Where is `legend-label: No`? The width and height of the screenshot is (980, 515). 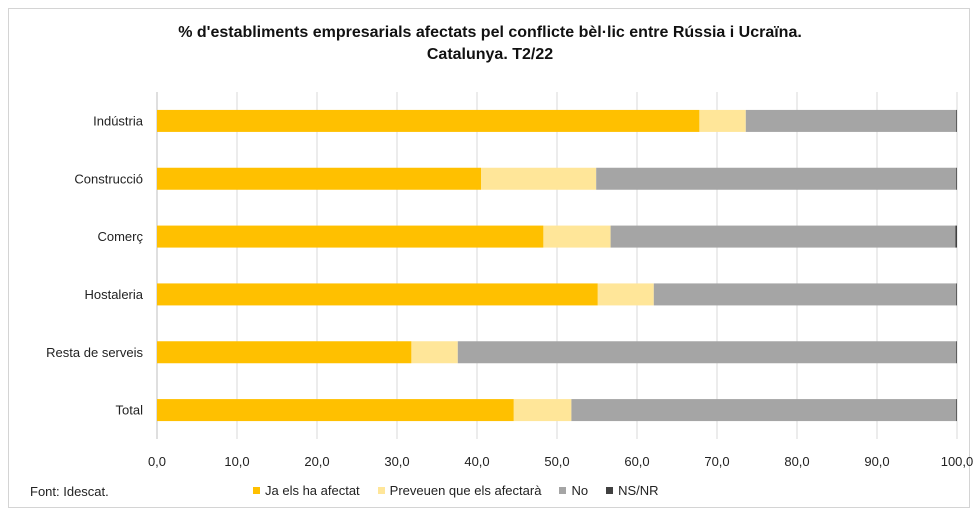
legend-label: No is located at coordinates (580, 490).